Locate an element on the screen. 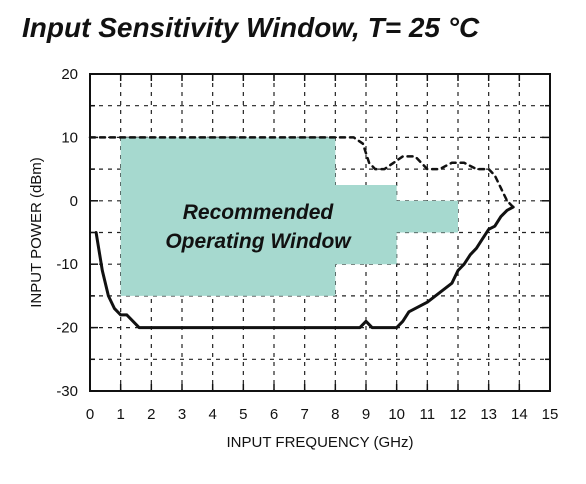  upper-limit-line is located at coordinates (301, 172).